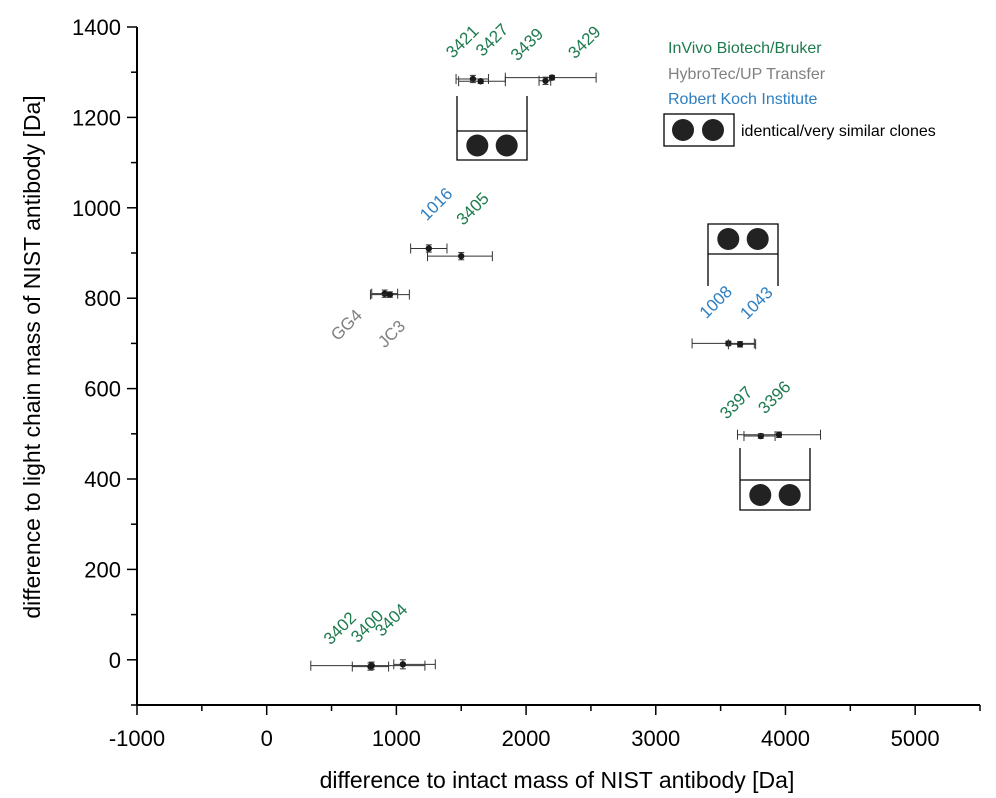 This screenshot has height=798, width=996. Describe the element at coordinates (527, 44) in the screenshot. I see `point-label-3439: 3439` at that location.